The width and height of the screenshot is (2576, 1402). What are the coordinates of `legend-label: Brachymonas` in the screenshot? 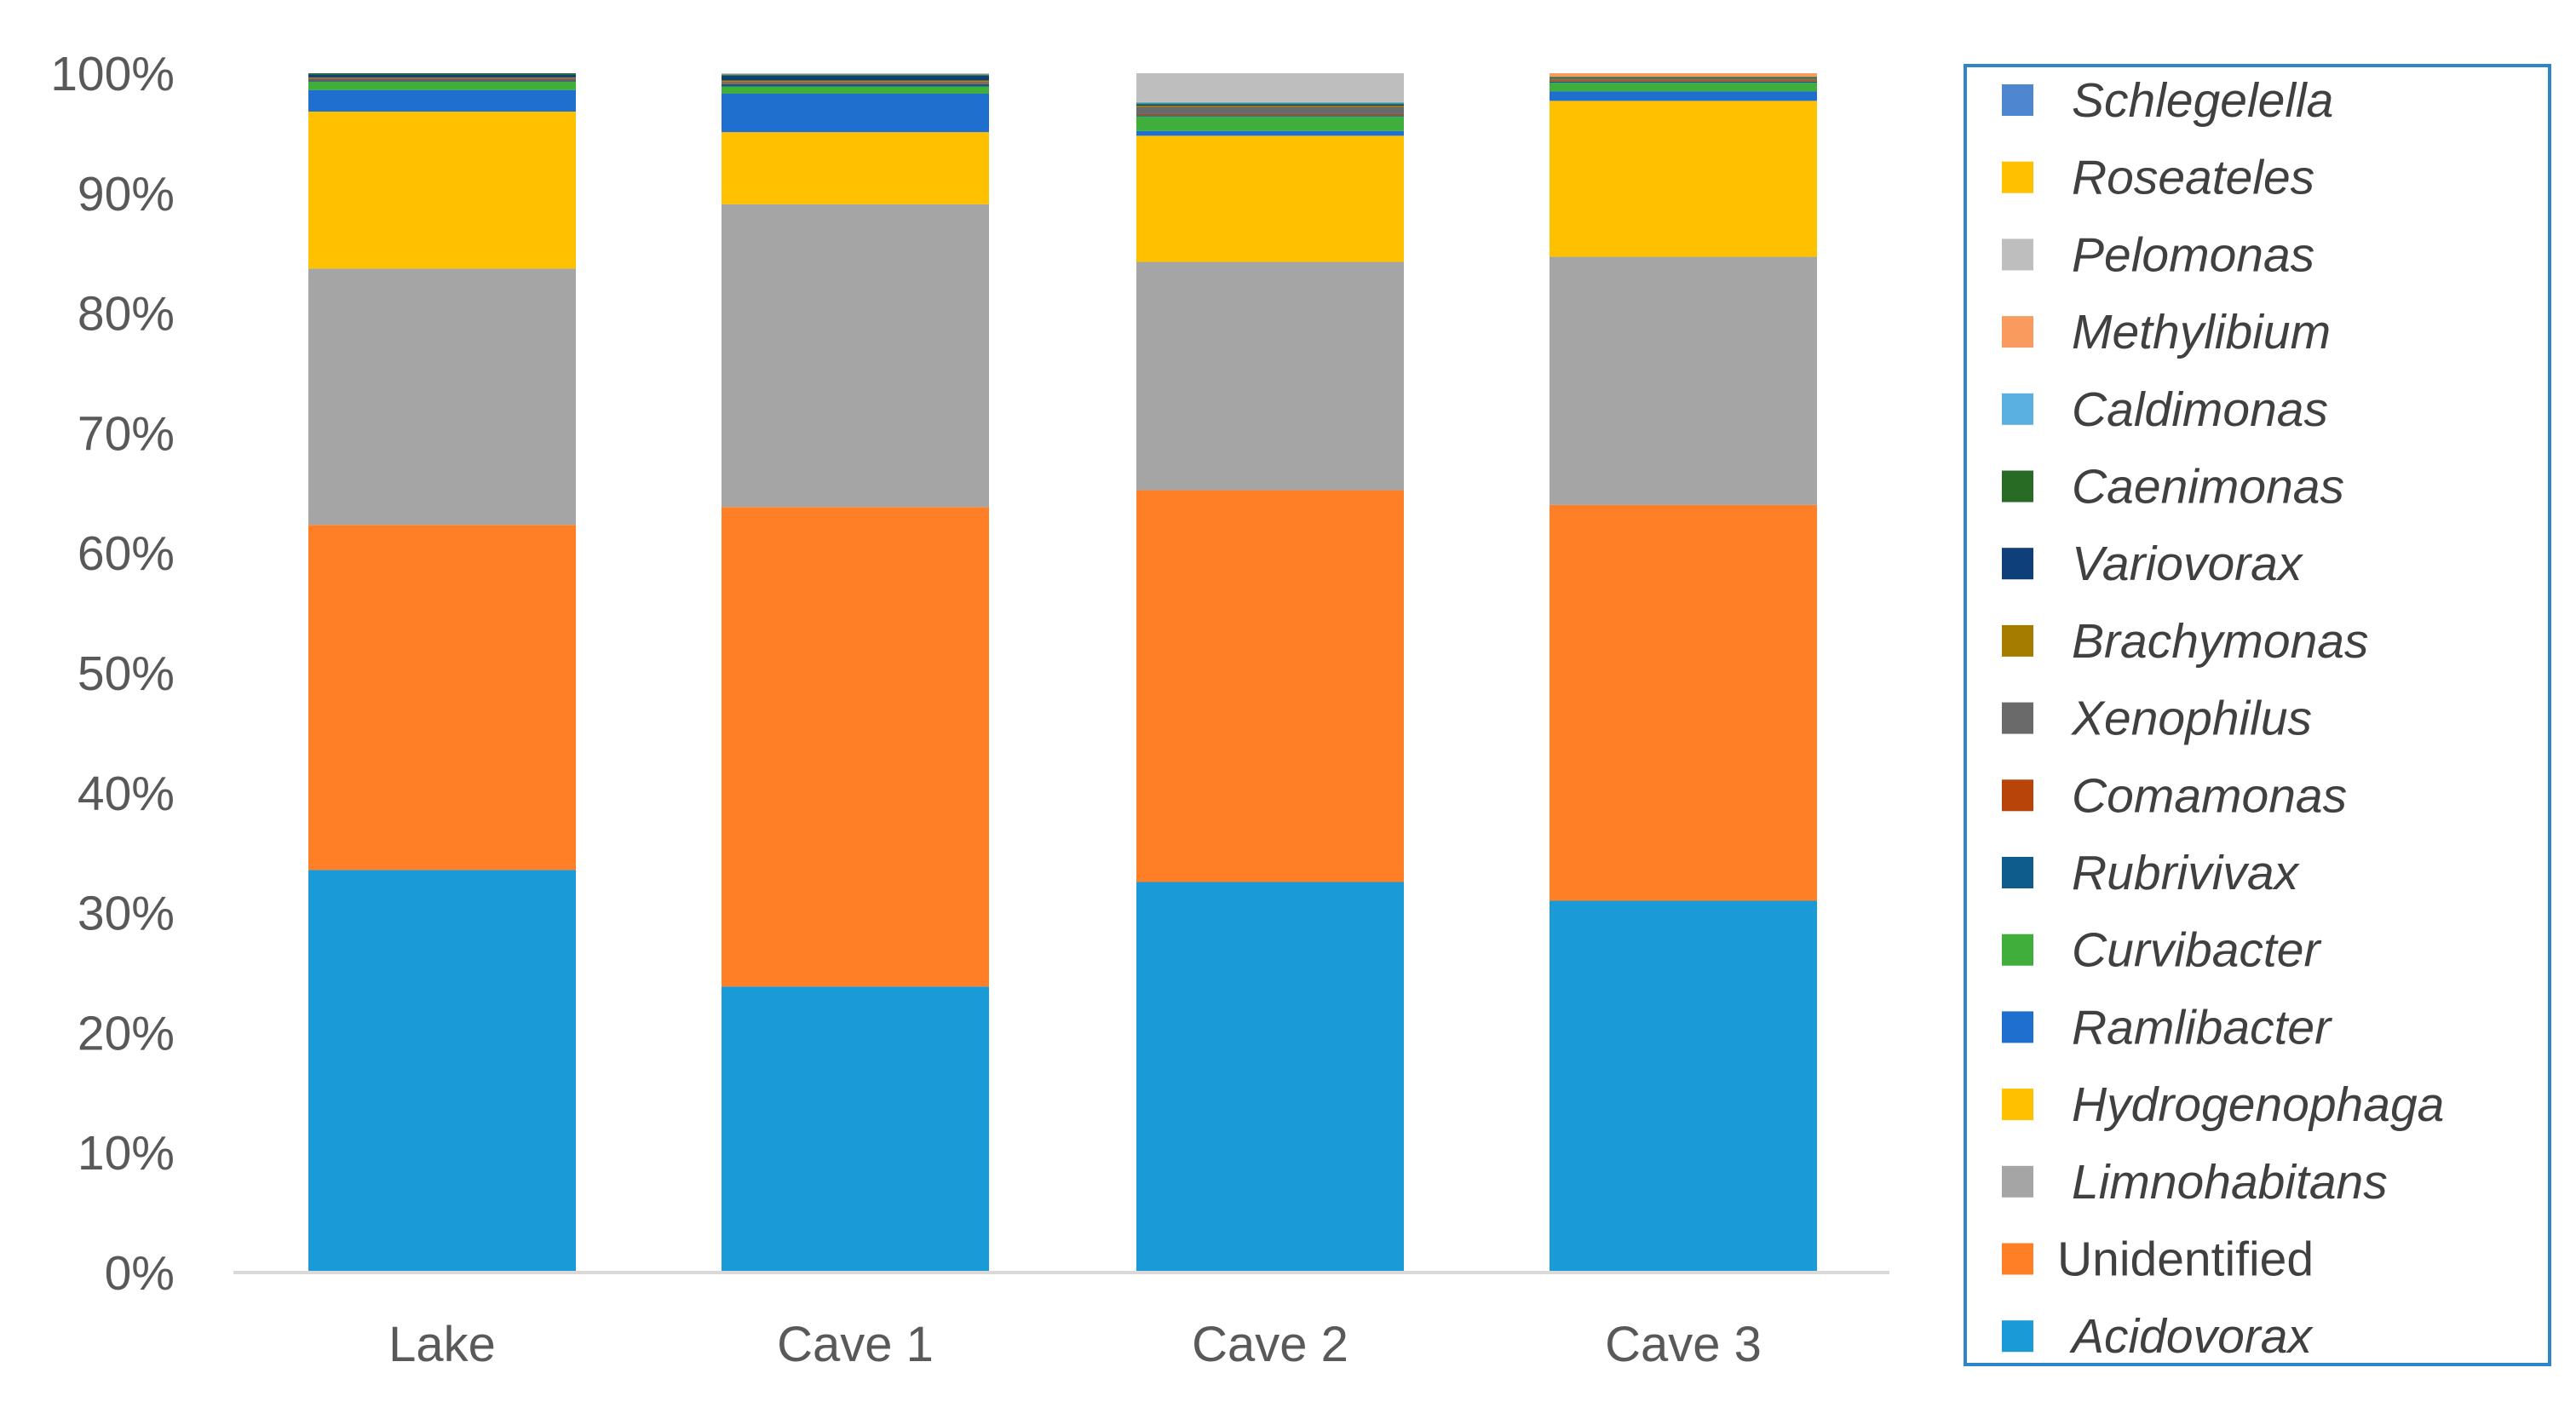 It's located at (2220, 641).